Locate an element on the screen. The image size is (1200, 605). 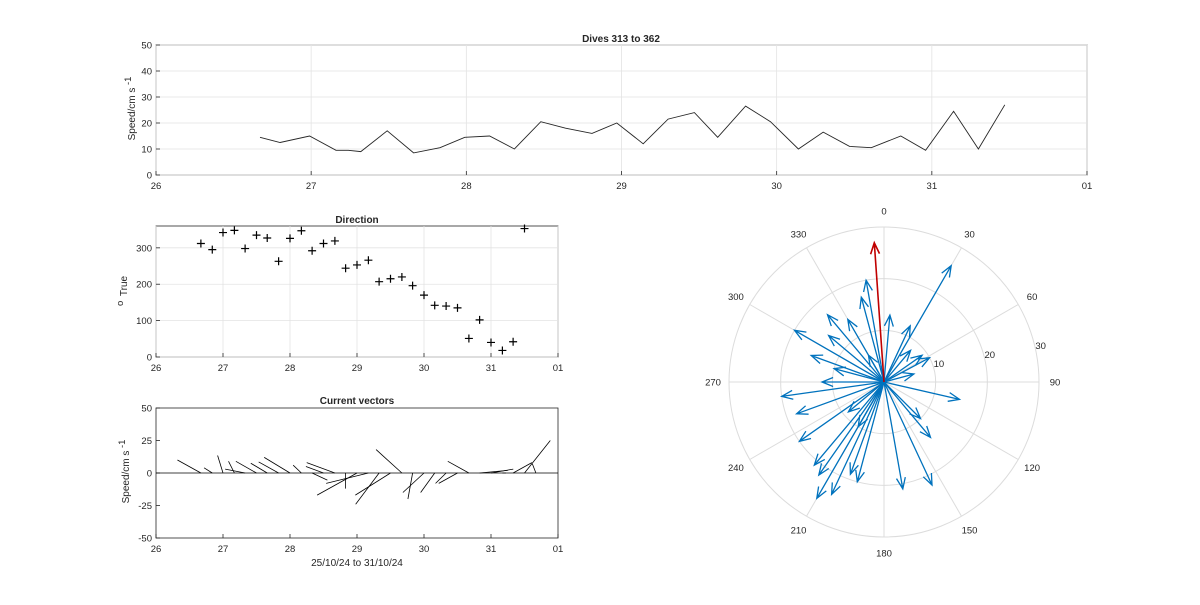
polar-angle-label: 30 is located at coordinates (969, 234).